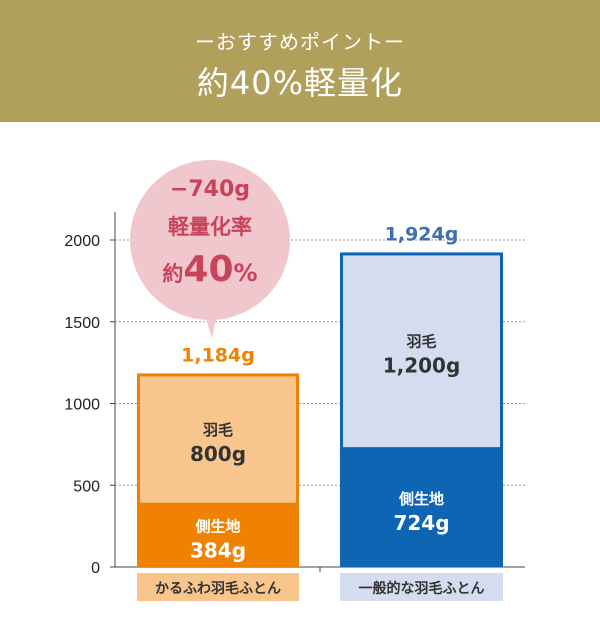 The height and width of the screenshot is (642, 600). I want to click on y-tick-label: 1500, so click(82, 323).